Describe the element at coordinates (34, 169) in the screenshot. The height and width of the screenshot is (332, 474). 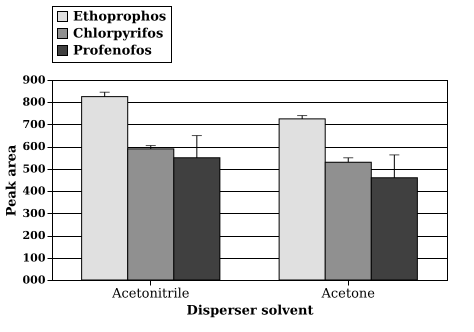
I see `y-tick-label: 500` at that location.